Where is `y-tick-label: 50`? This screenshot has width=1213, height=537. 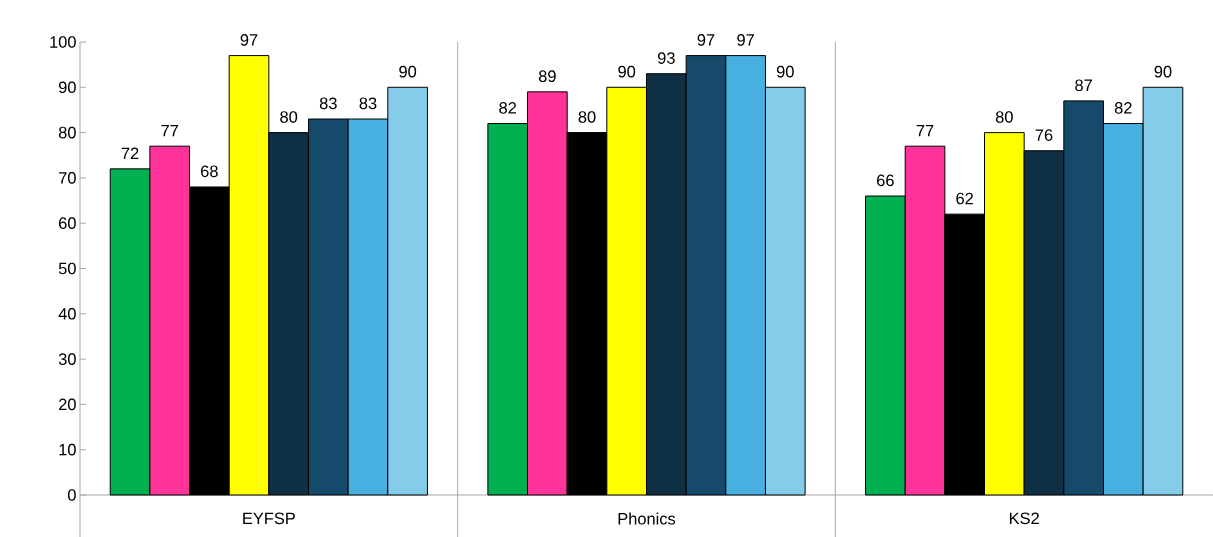 y-tick-label: 50 is located at coordinates (67, 268).